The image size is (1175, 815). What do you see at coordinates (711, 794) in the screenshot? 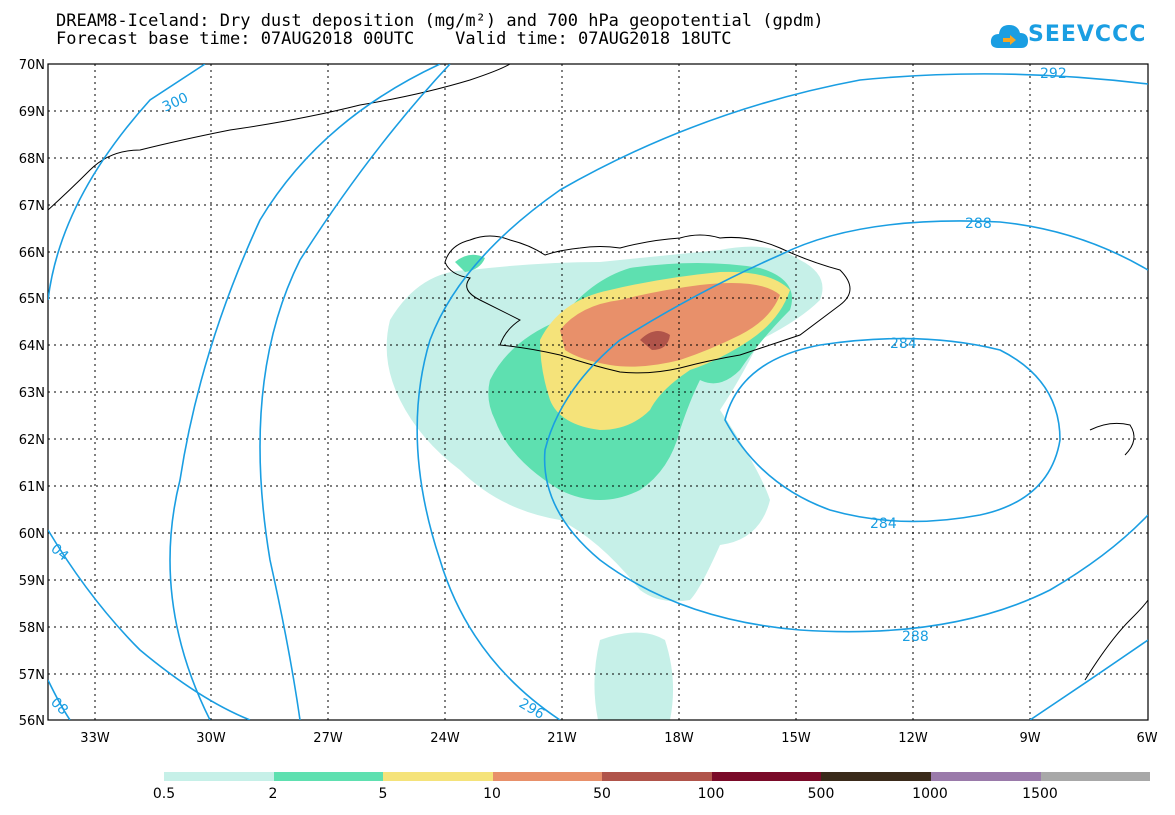
I see `legend-label: 100` at bounding box center [711, 794].